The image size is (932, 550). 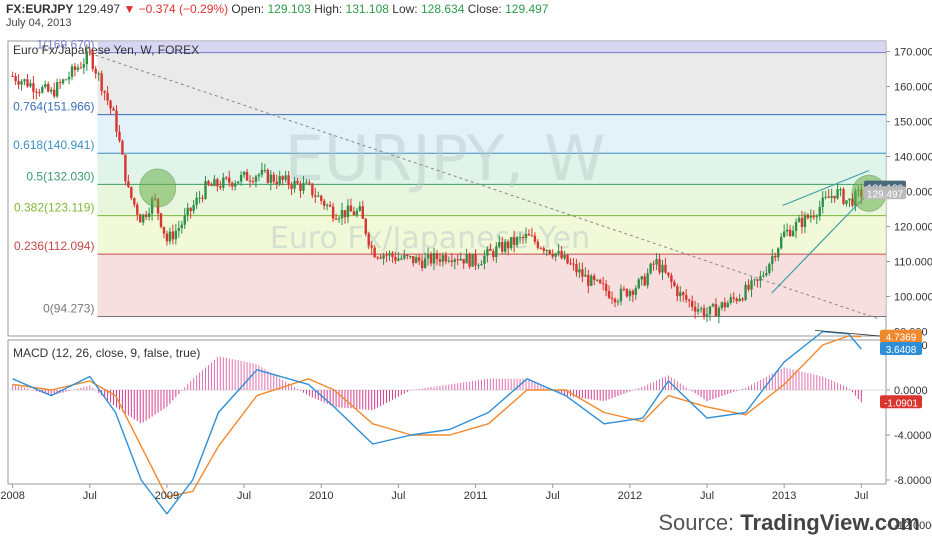 What do you see at coordinates (476, 496) in the screenshot?
I see `x-tick-label: 2011` at bounding box center [476, 496].